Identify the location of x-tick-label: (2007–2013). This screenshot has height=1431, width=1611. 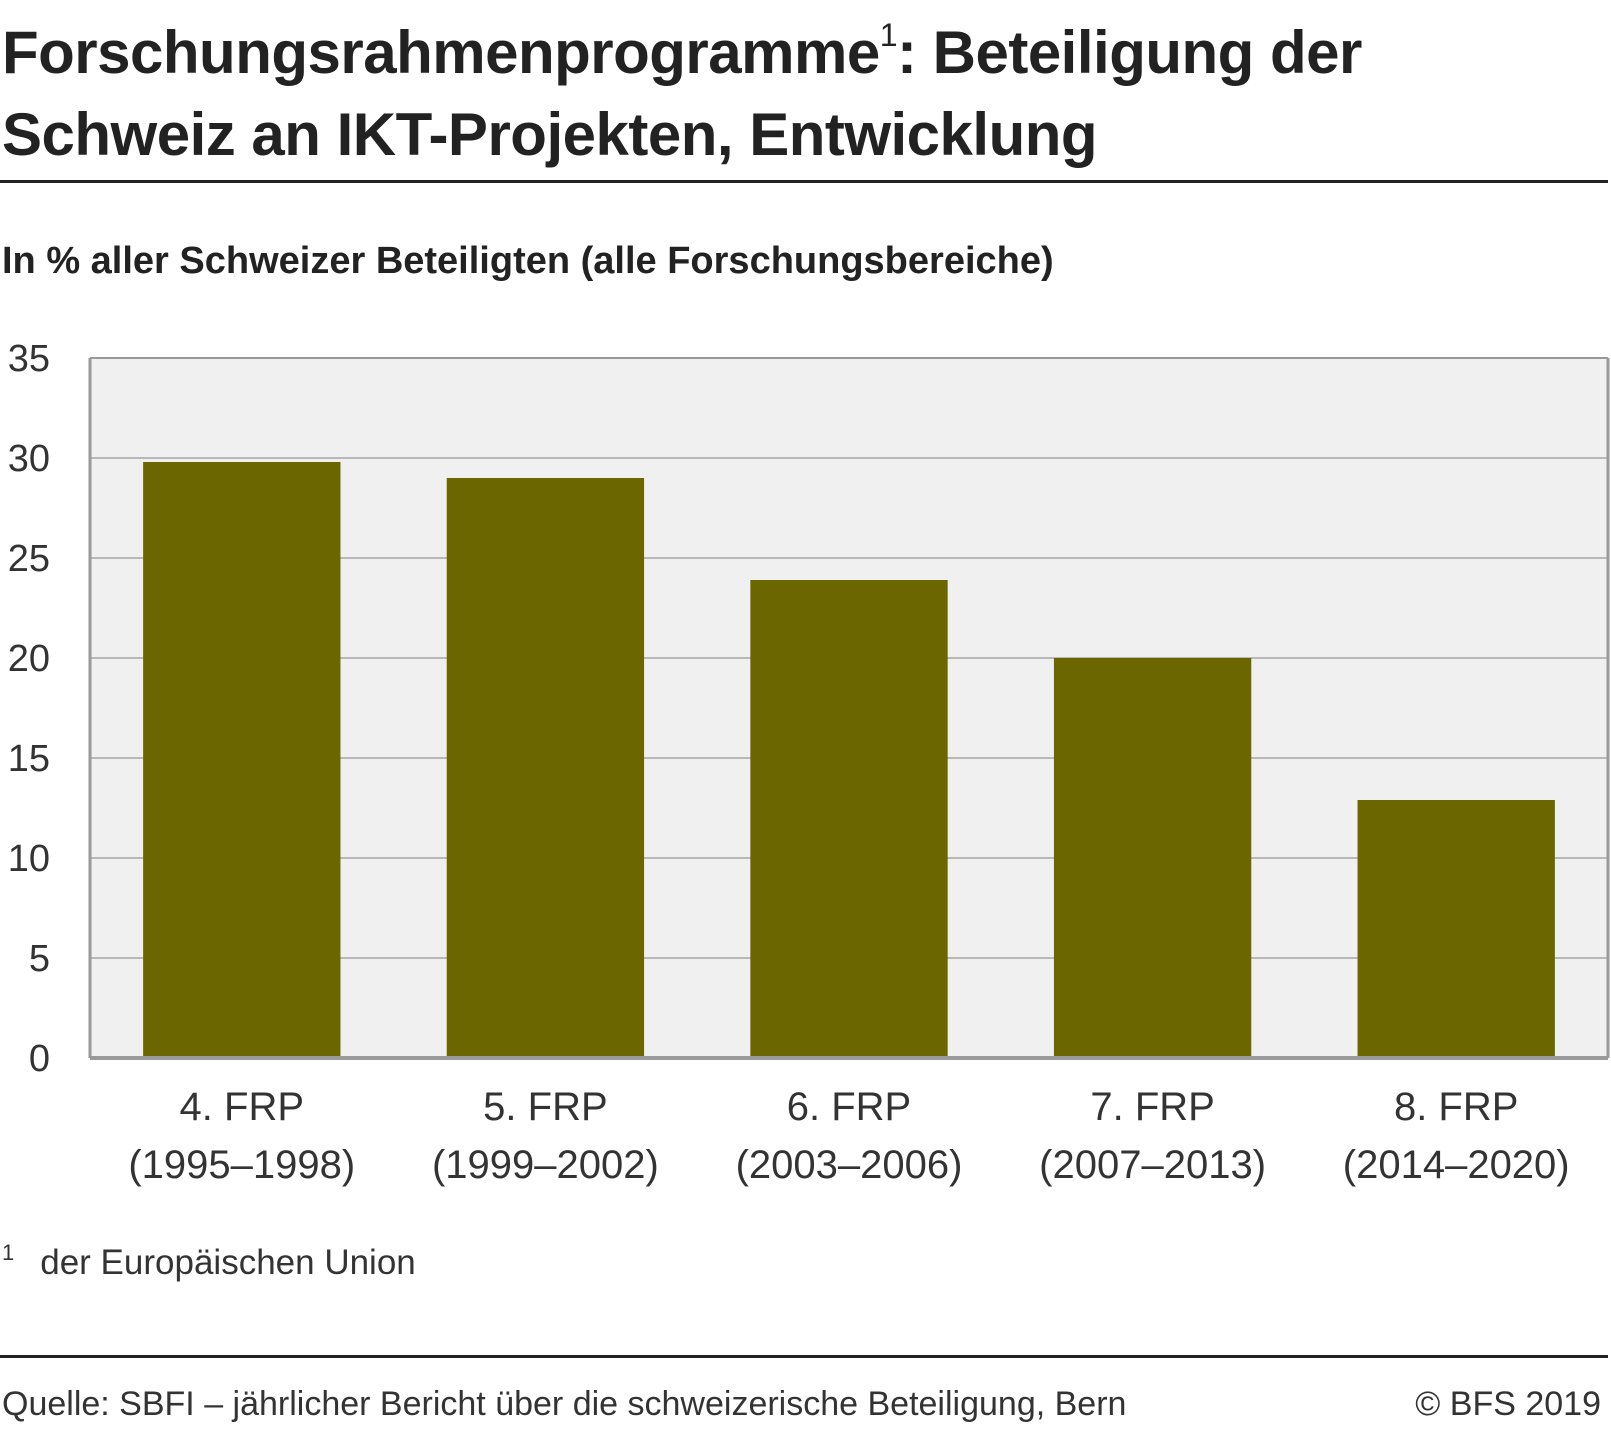
(1152, 1165).